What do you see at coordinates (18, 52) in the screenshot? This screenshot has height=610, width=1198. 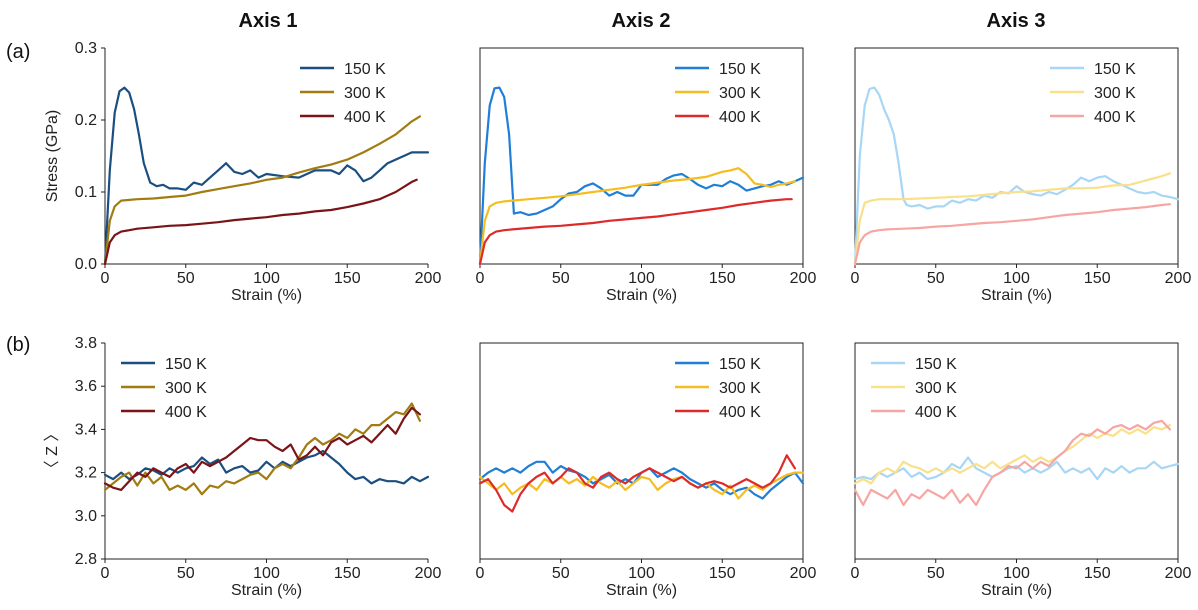 I see `row-label-a: (a)` at bounding box center [18, 52].